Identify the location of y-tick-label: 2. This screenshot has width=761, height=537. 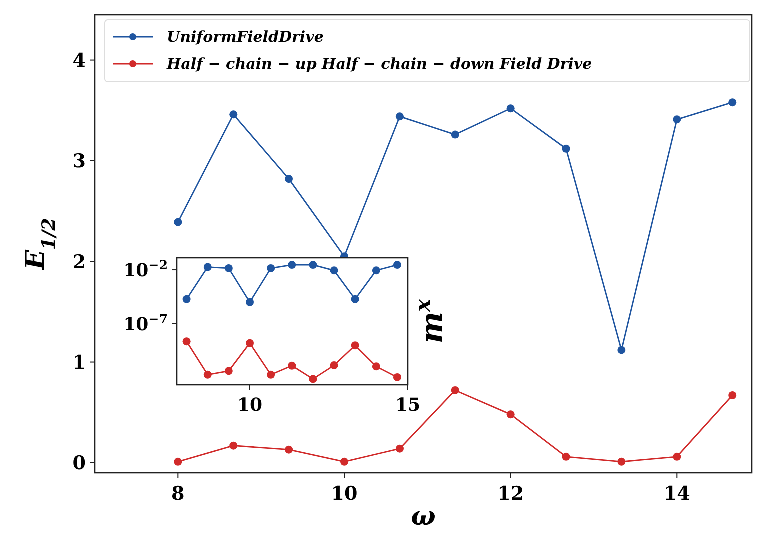
(79, 262).